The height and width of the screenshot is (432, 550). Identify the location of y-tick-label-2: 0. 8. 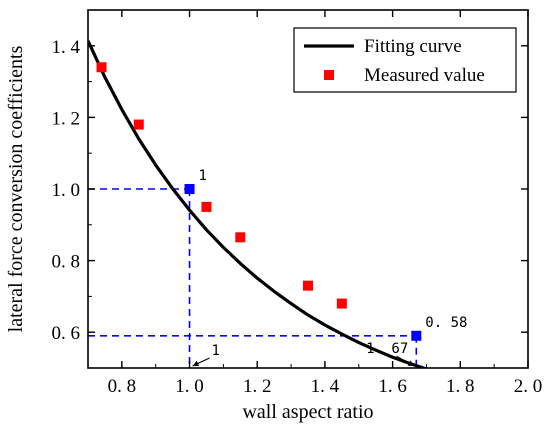
(66, 262).